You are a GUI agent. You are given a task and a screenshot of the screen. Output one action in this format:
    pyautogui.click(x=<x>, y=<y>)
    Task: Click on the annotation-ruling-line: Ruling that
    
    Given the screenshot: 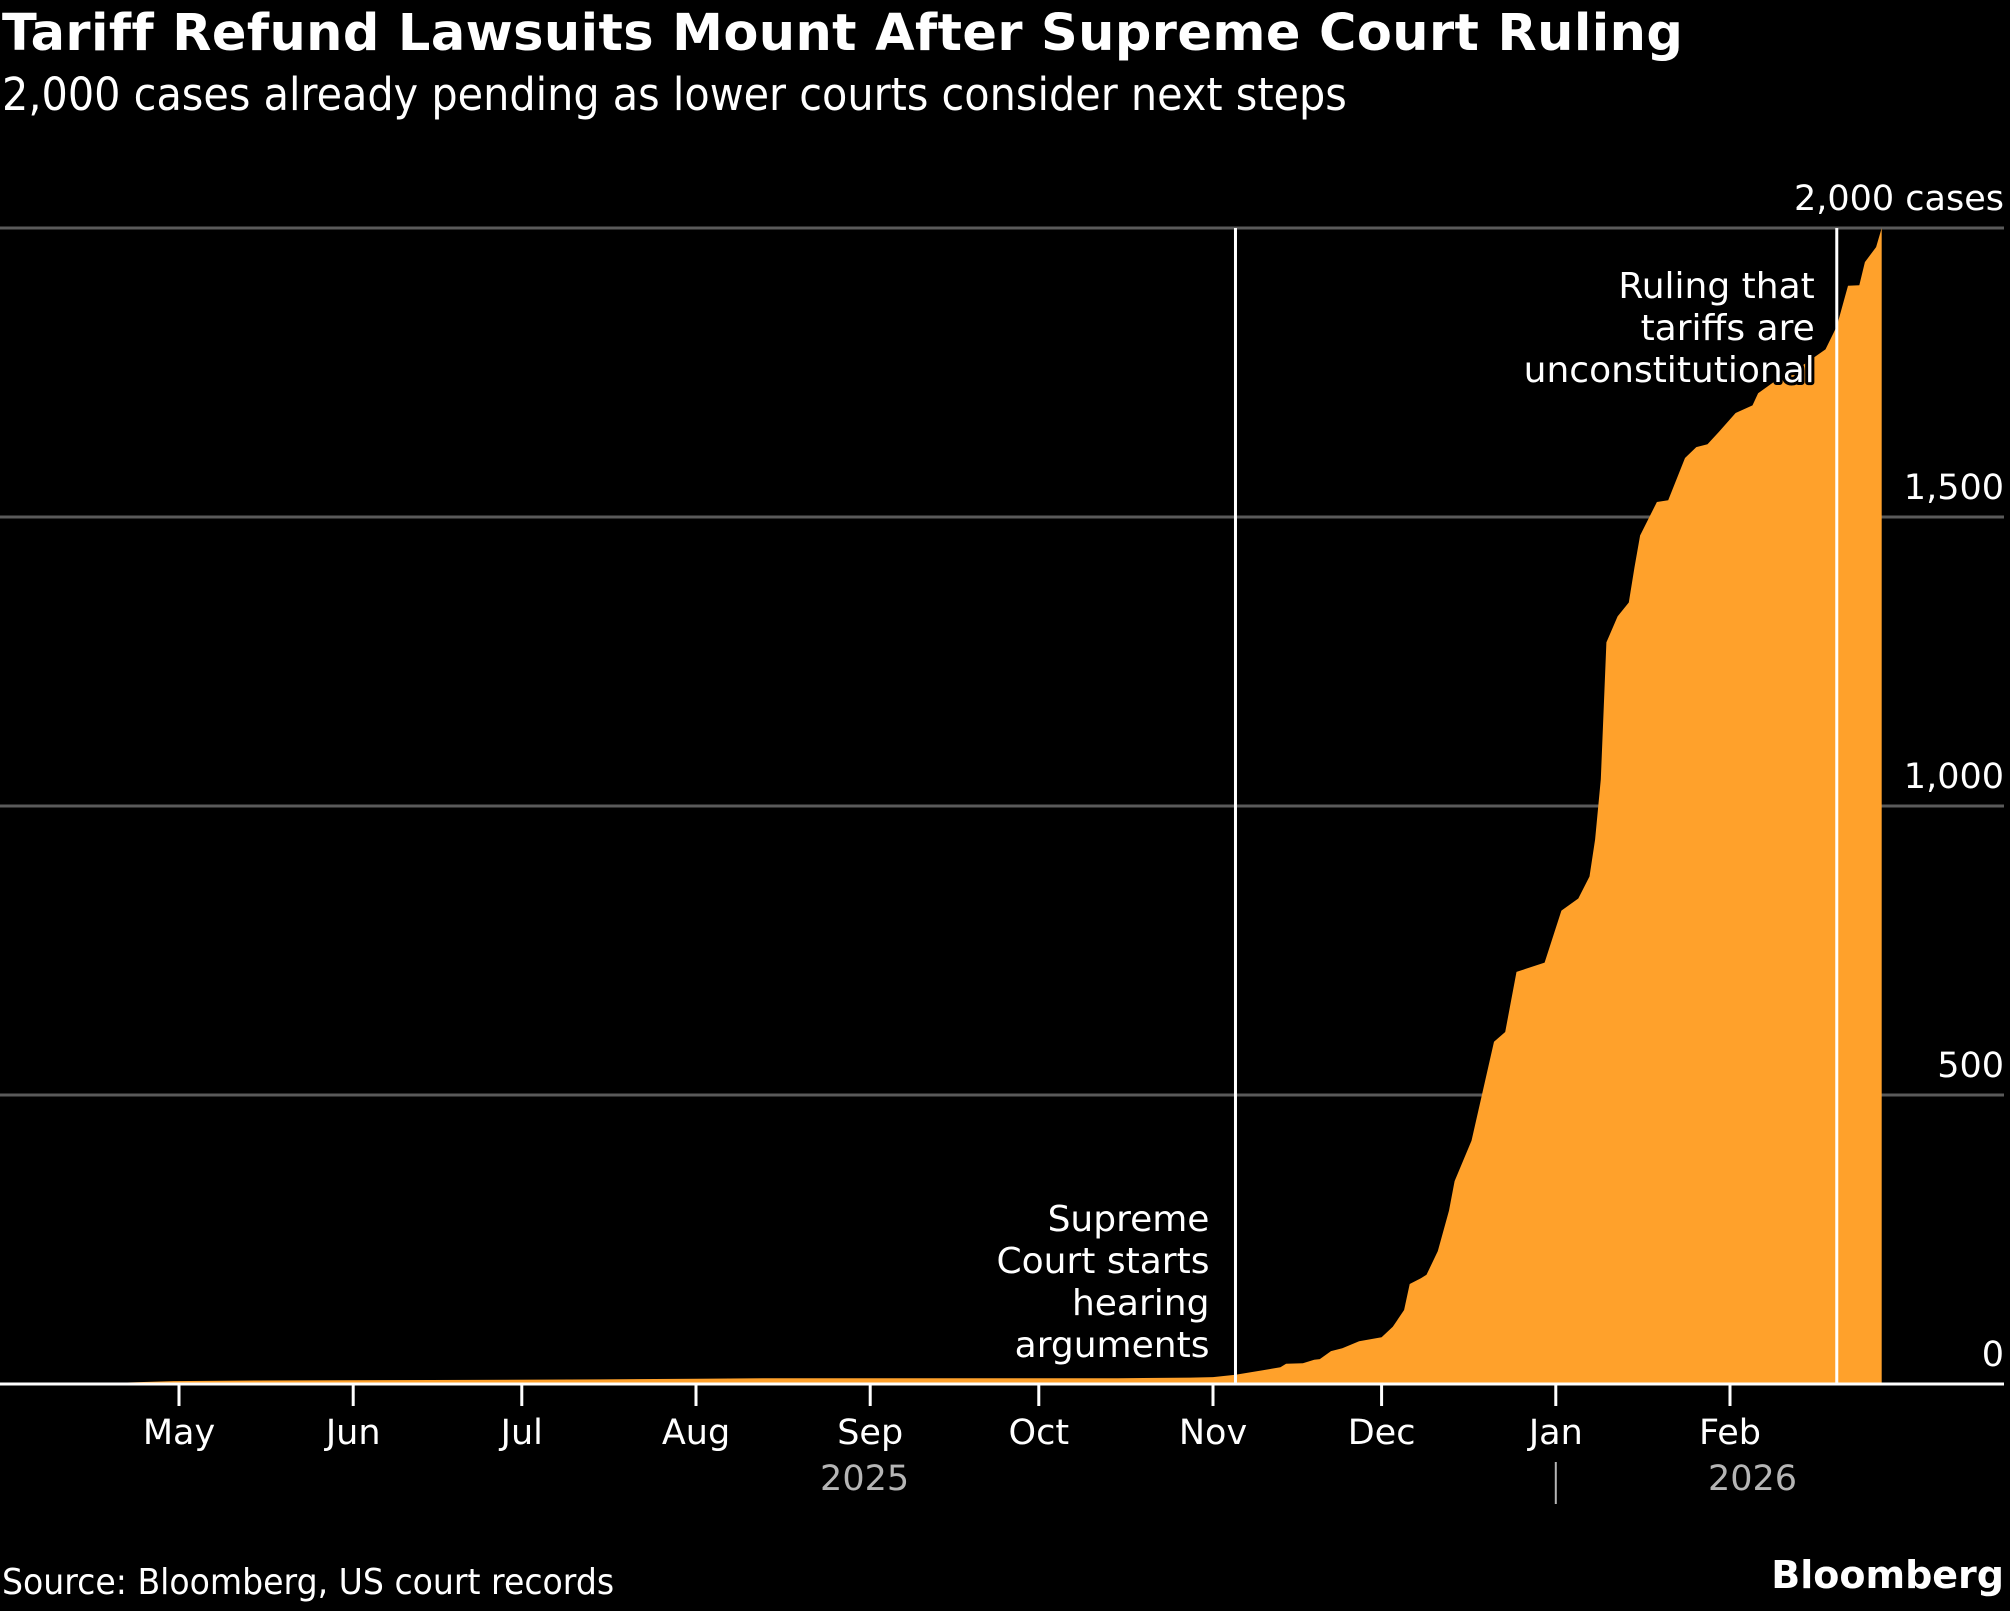 What is the action you would take?
    pyautogui.click(x=1716, y=286)
    